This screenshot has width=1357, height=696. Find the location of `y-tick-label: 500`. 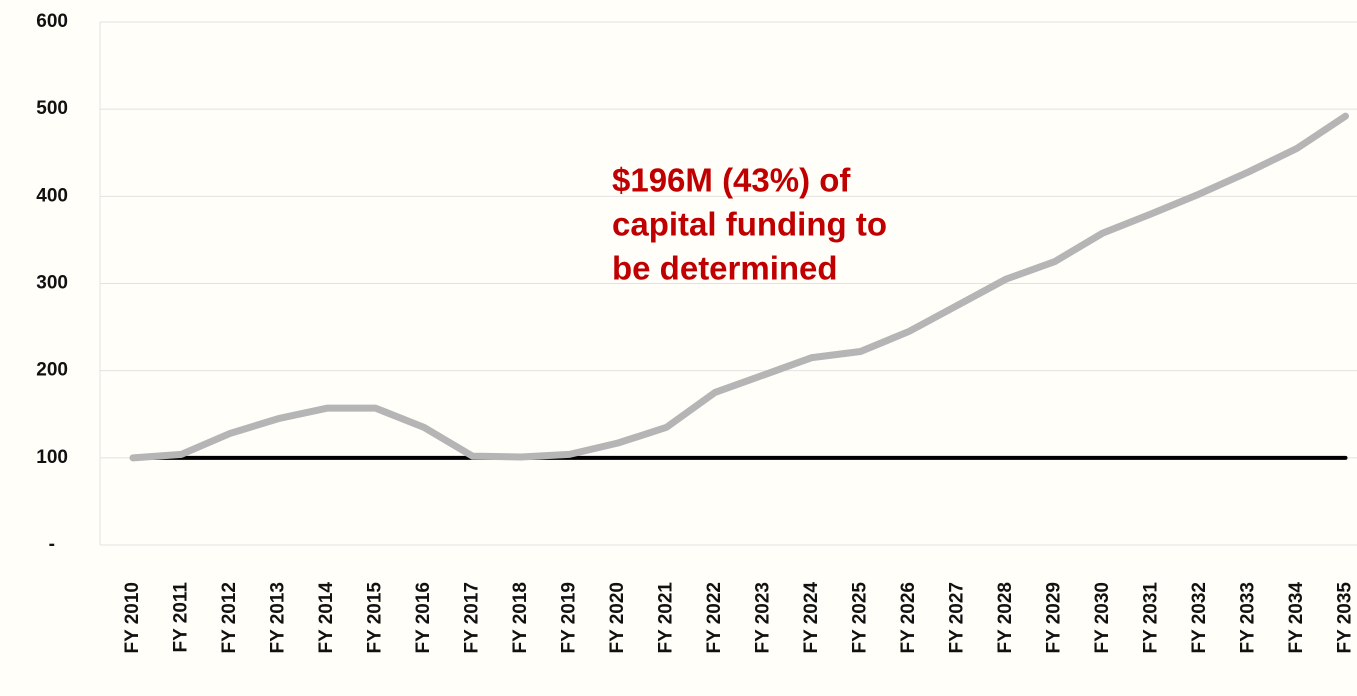

y-tick-label: 500 is located at coordinates (52, 108).